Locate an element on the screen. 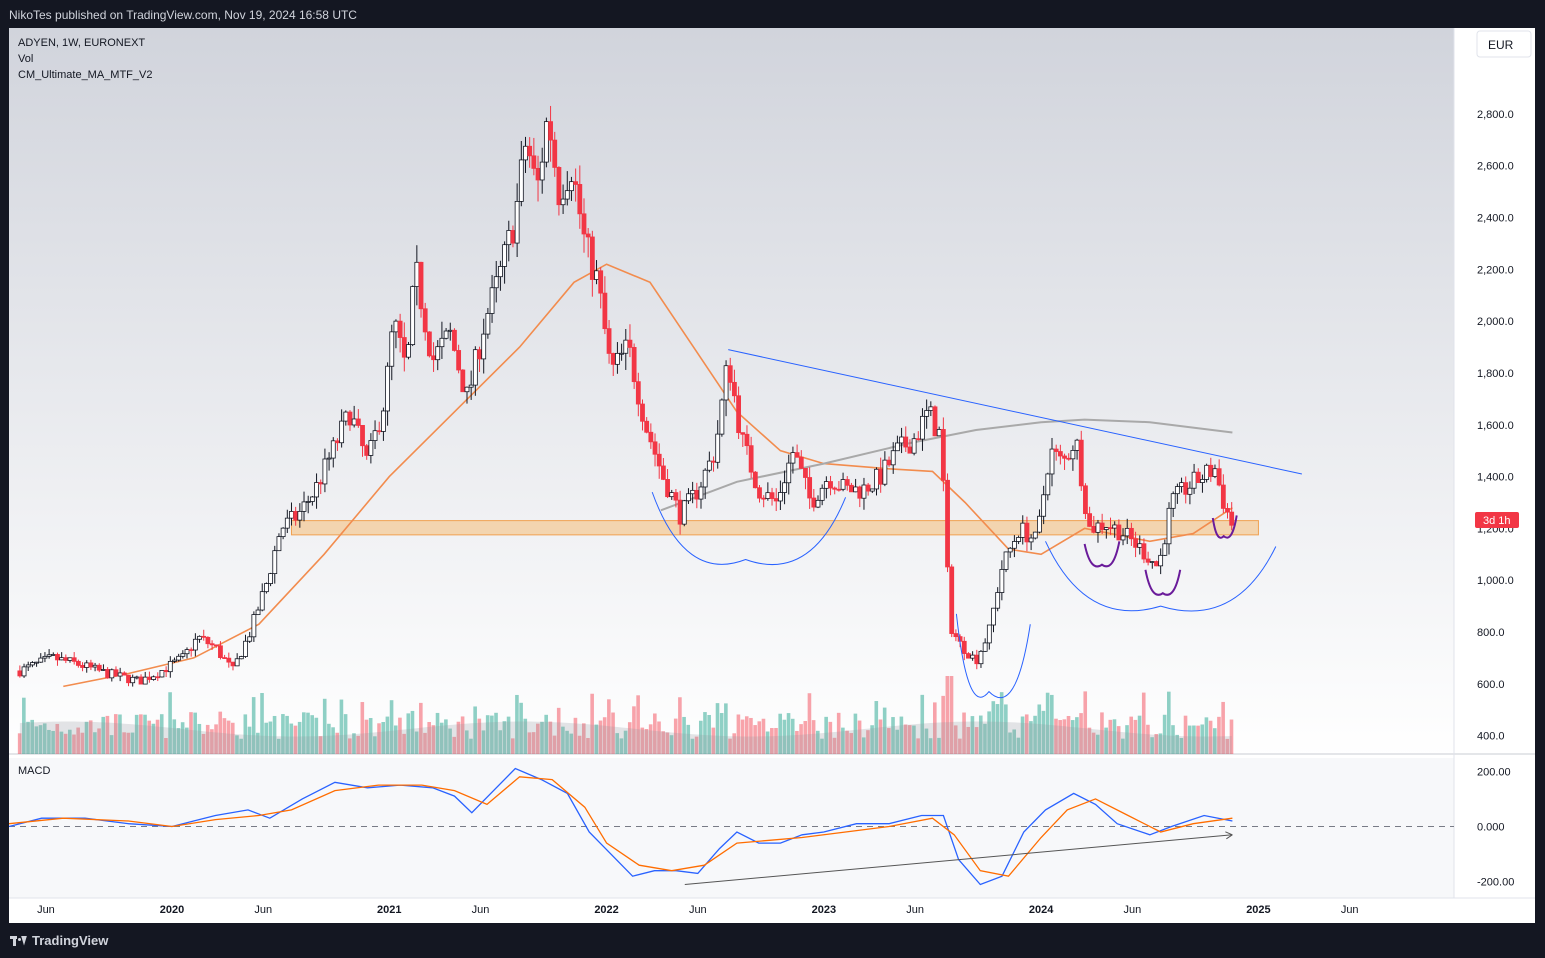  currency-button-label: EUR is located at coordinates (1501, 45).